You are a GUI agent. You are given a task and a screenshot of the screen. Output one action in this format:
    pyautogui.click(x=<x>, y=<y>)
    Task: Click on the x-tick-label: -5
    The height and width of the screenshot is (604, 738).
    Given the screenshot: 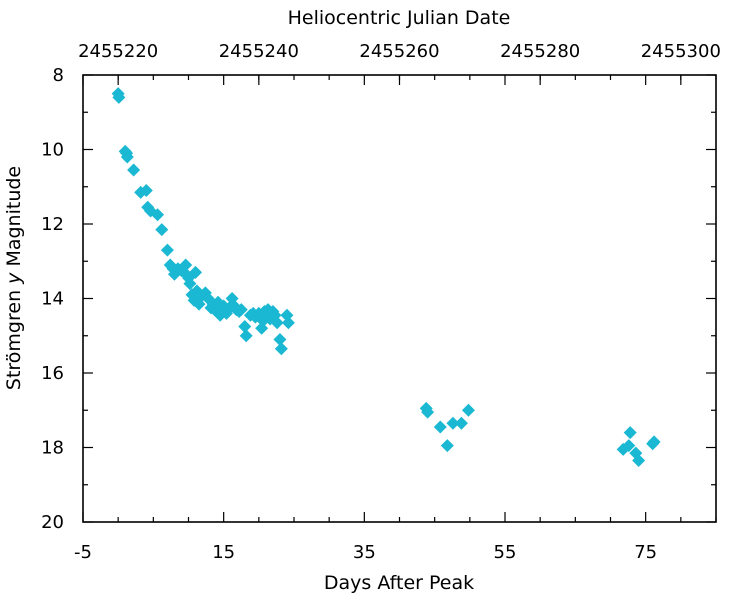 What is the action you would take?
    pyautogui.click(x=83, y=552)
    